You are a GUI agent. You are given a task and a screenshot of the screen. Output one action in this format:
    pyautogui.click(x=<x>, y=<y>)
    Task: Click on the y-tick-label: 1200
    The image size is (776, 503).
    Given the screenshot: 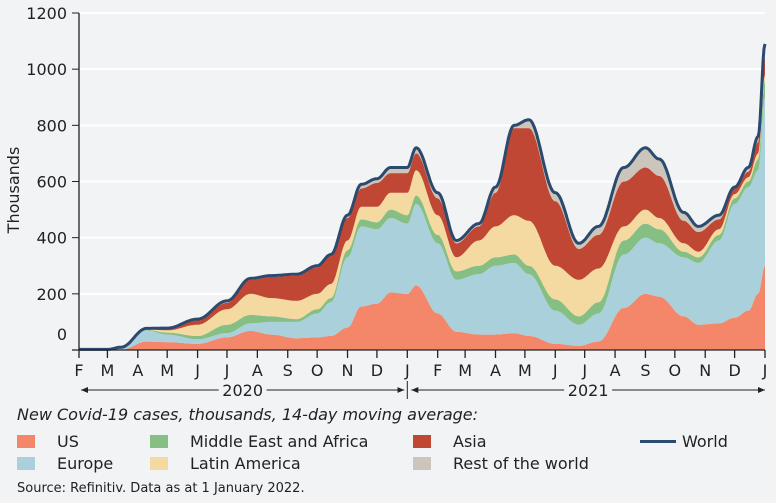 What is the action you would take?
    pyautogui.click(x=46, y=13)
    